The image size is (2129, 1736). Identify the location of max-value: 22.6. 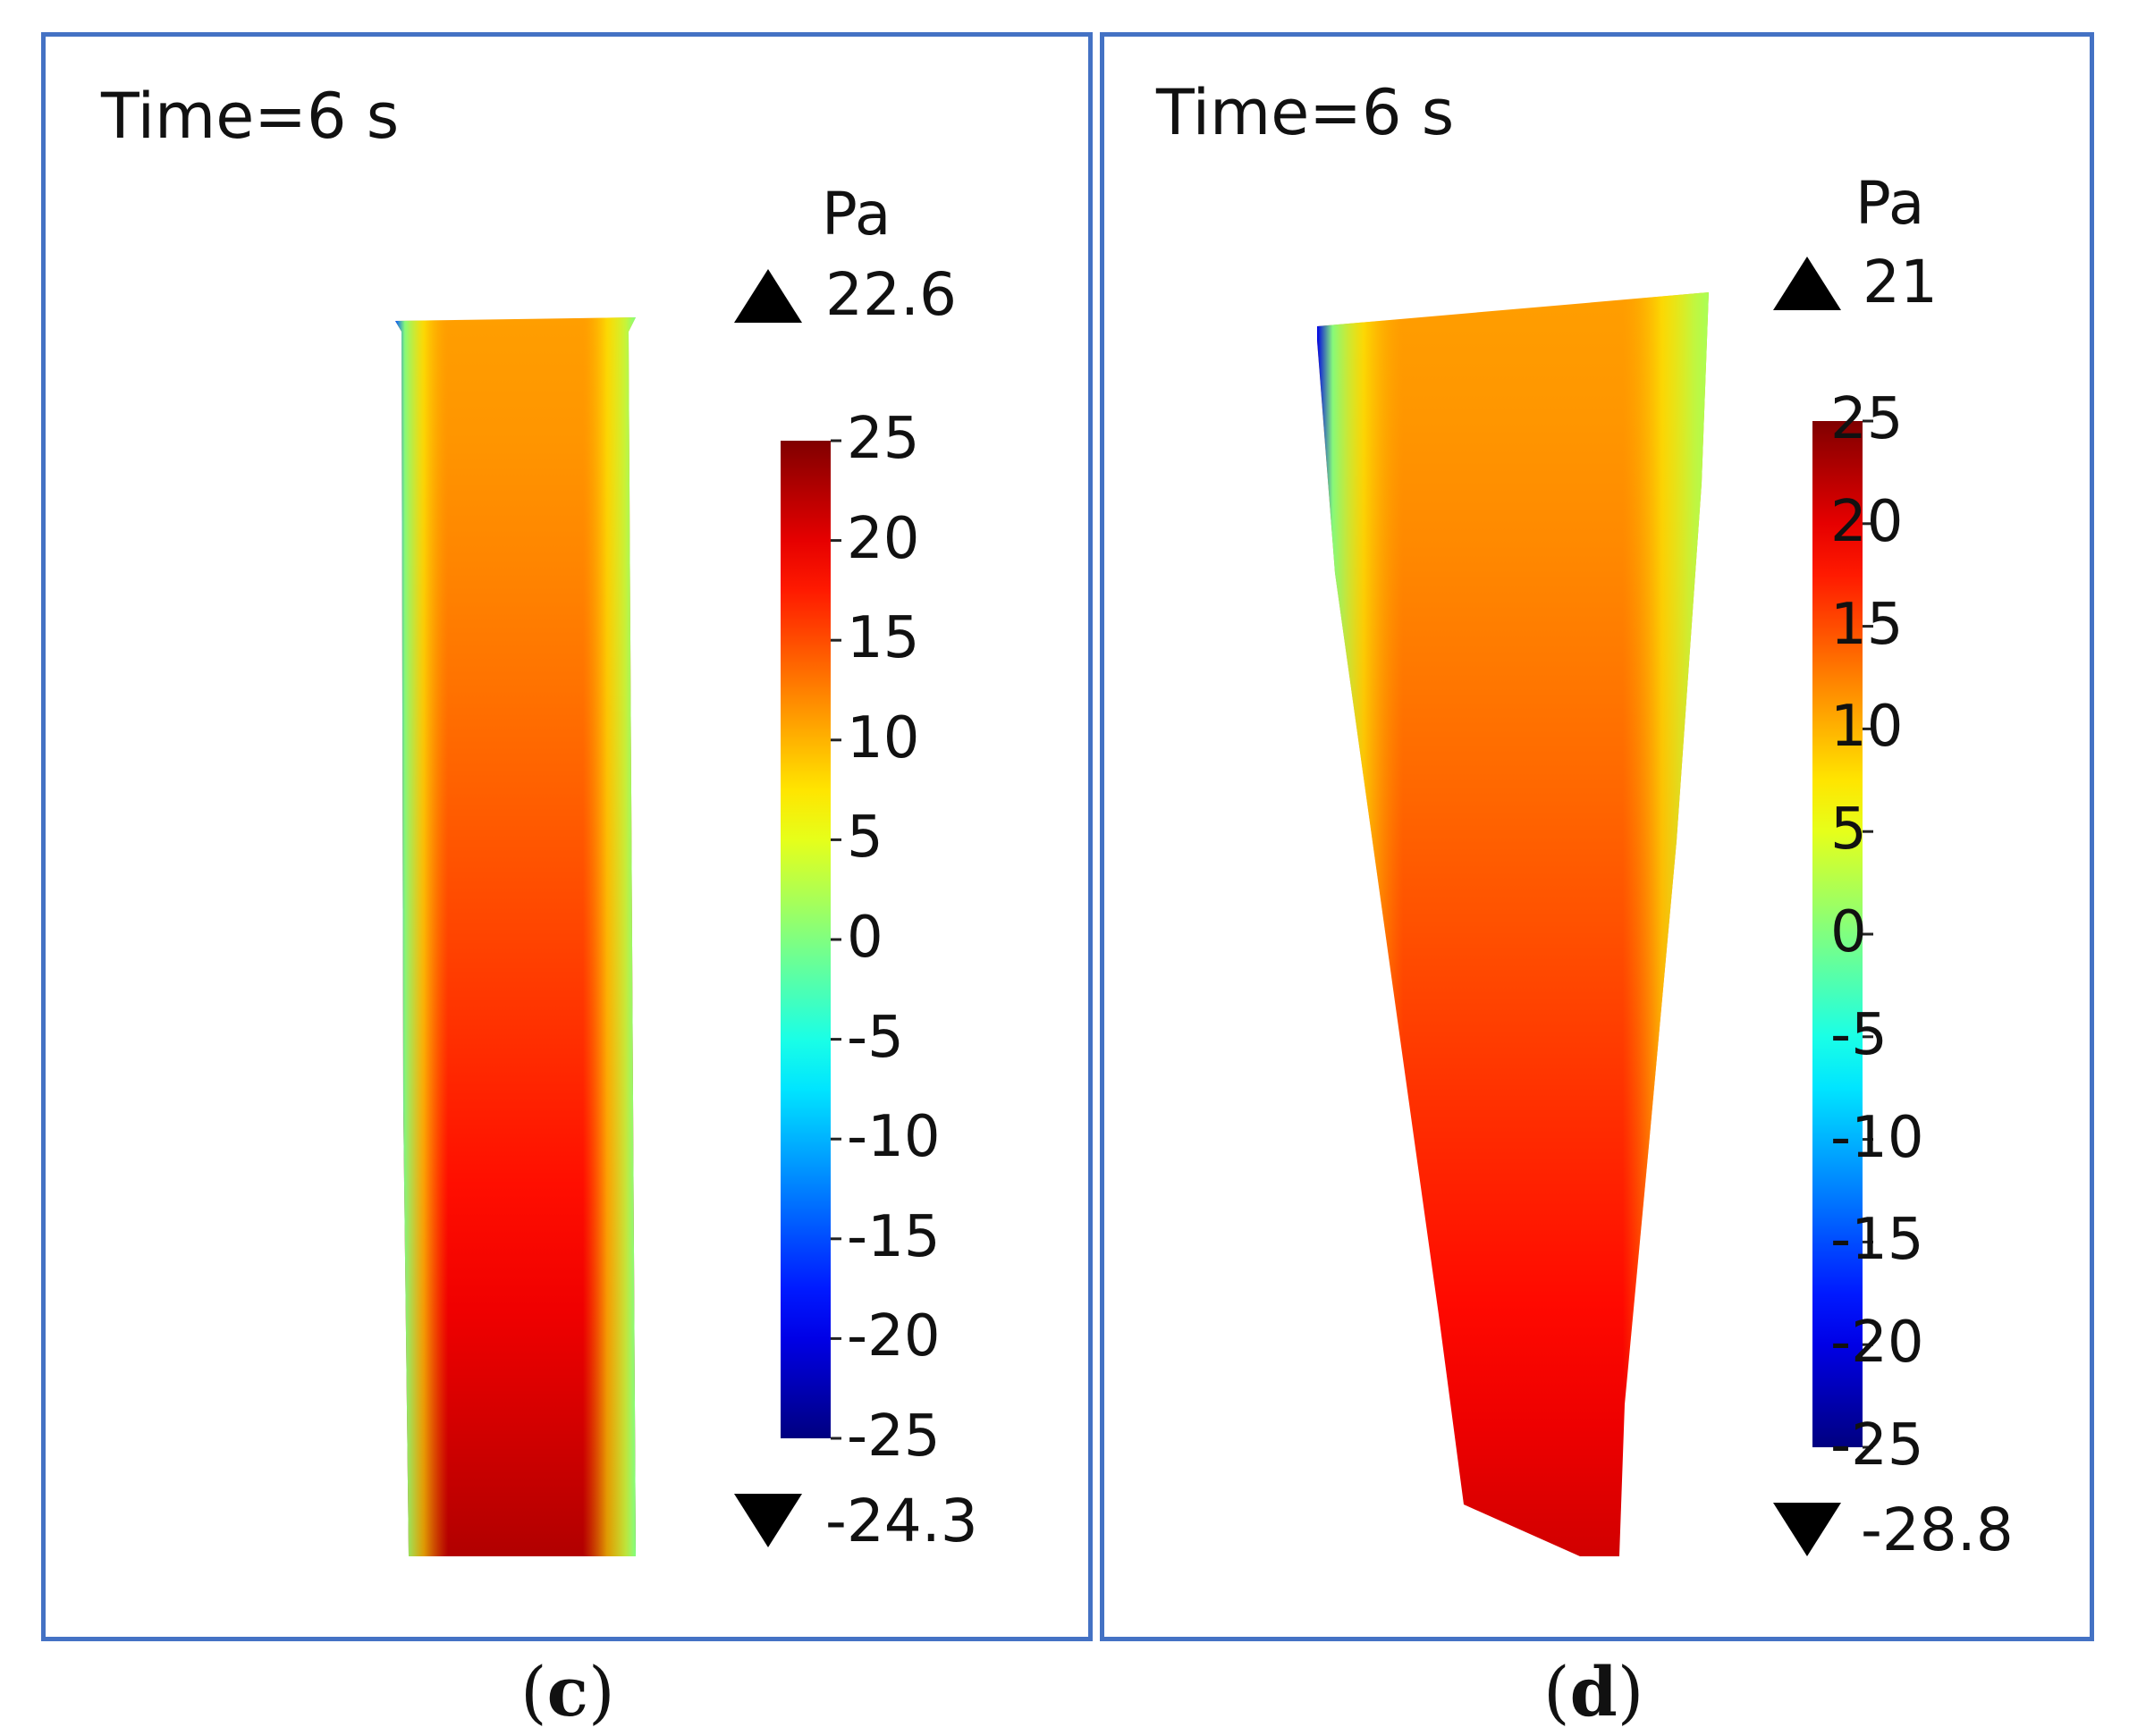
(891, 294).